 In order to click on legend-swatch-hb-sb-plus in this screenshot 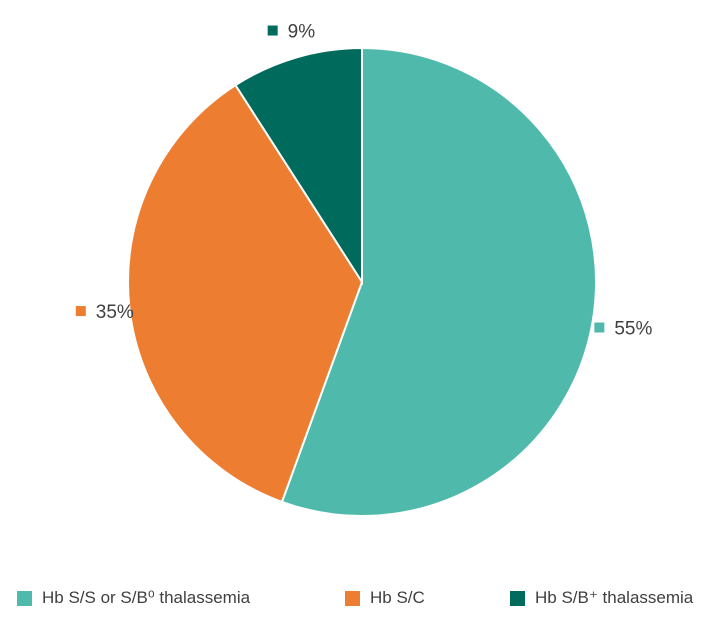, I will do `click(517, 598)`.